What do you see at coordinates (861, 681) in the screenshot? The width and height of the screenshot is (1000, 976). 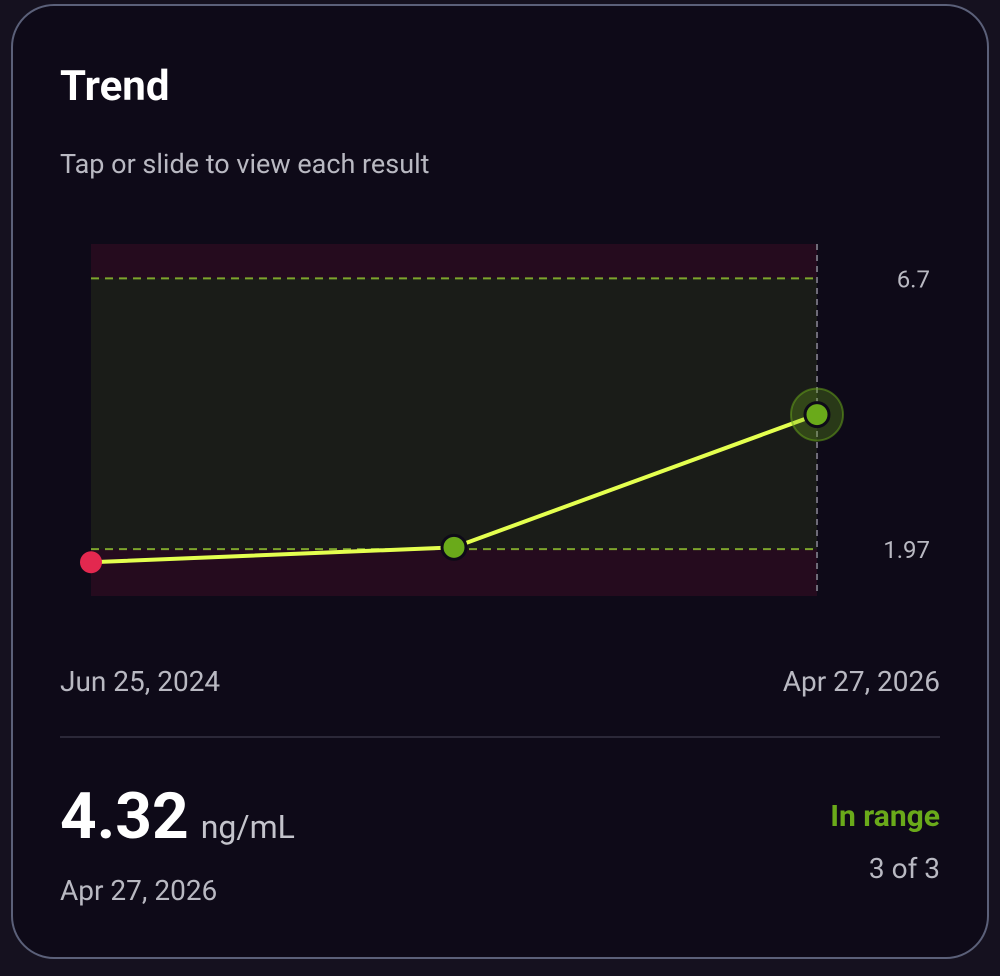 I see `date-label: Apr 27, 2026` at bounding box center [861, 681].